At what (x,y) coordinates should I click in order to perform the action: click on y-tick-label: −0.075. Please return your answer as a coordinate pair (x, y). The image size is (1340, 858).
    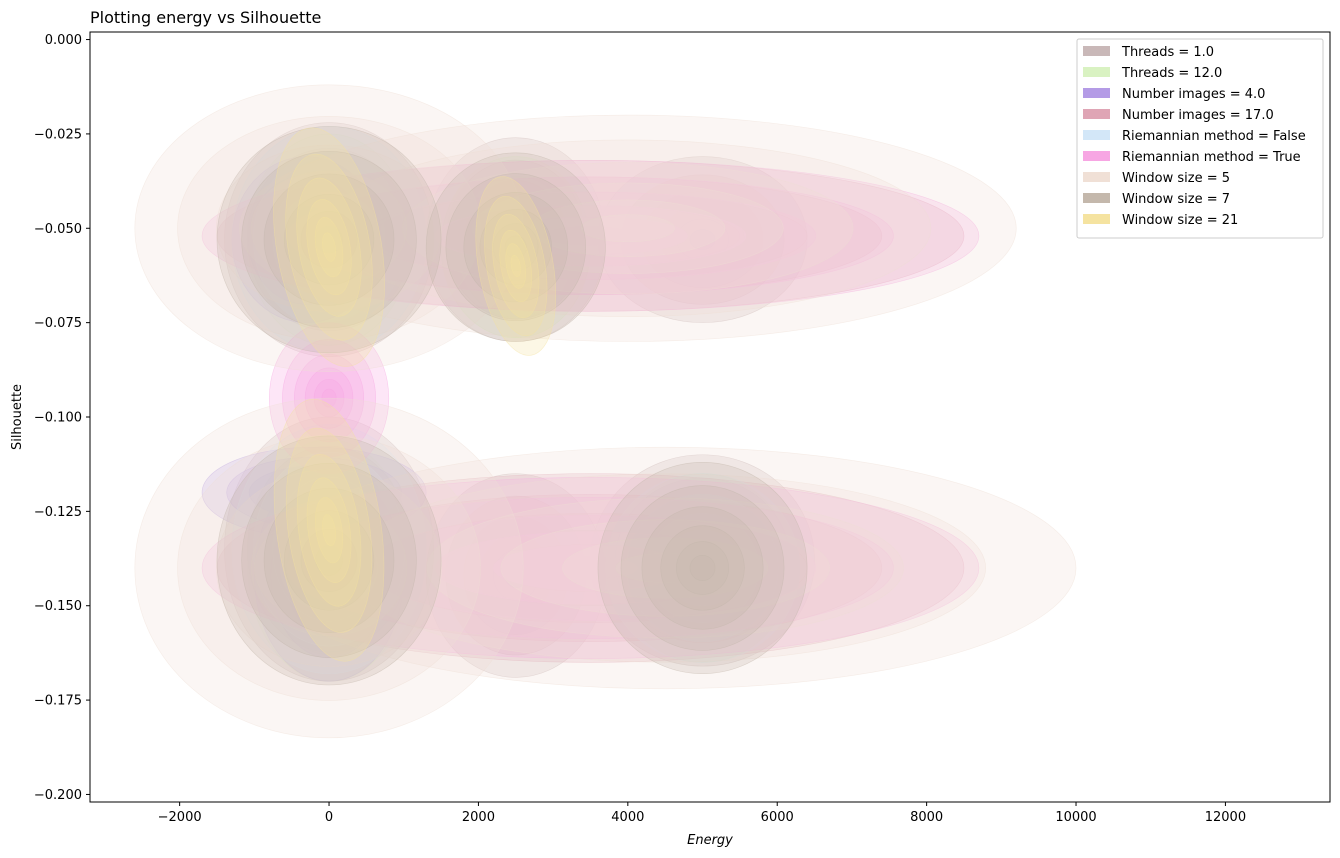
    Looking at the image, I should click on (58, 323).